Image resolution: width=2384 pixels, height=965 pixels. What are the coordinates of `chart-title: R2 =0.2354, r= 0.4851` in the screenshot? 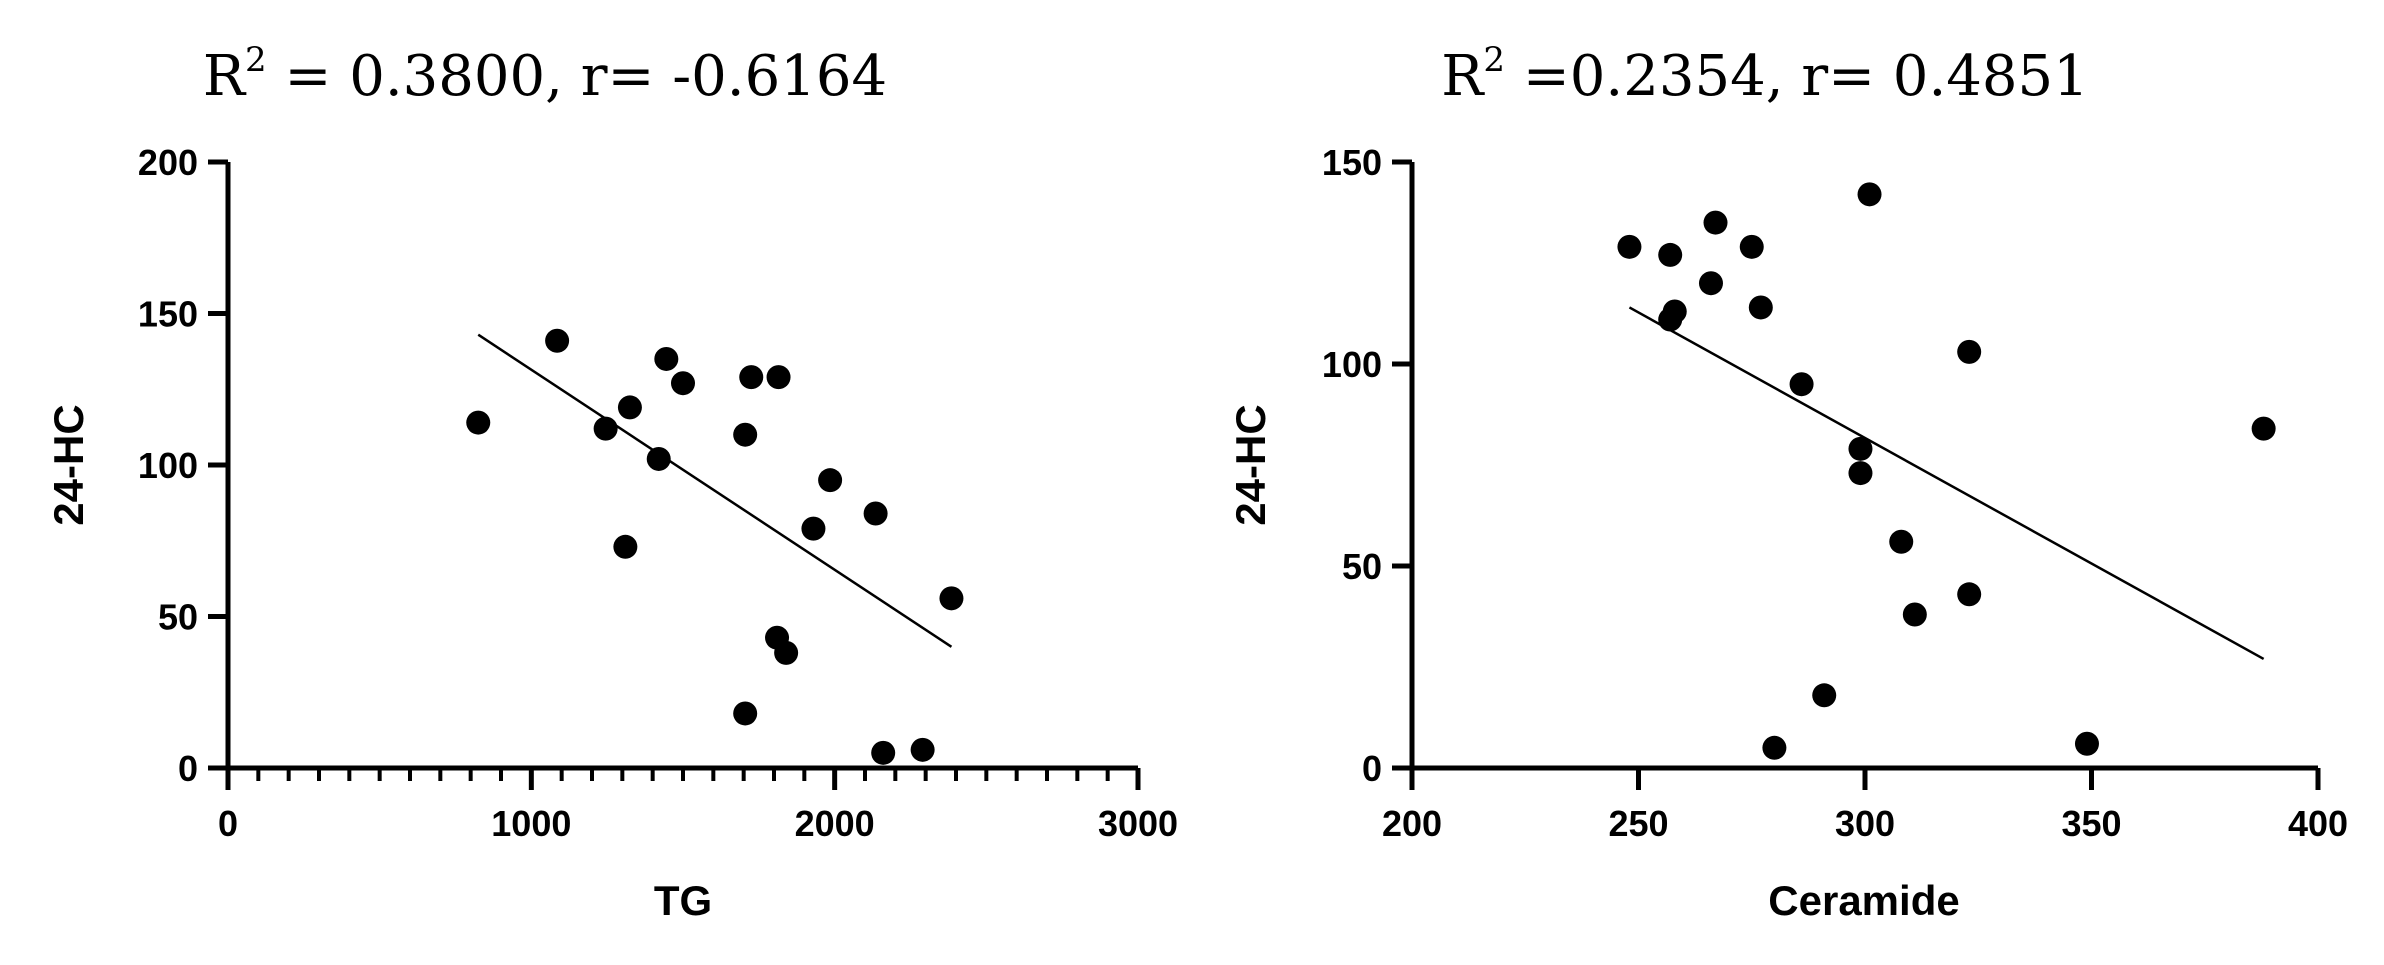 It's located at (1765, 74).